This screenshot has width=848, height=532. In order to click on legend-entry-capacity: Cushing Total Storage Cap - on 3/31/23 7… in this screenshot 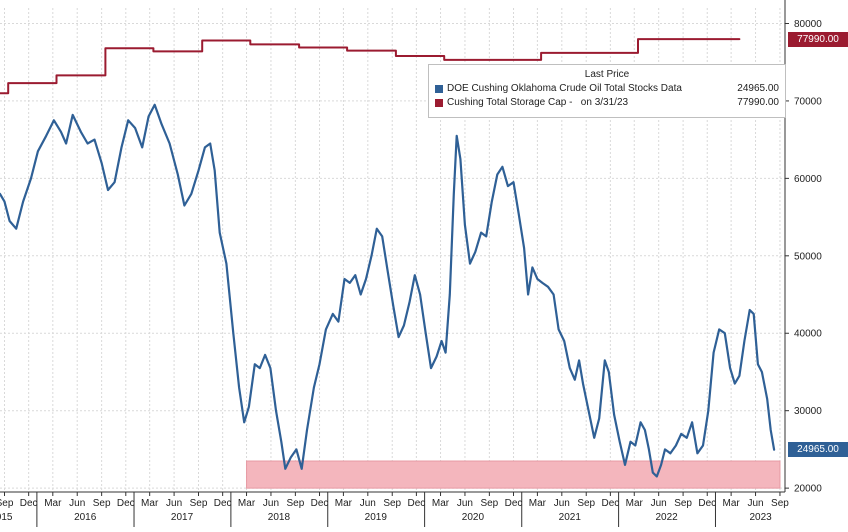, I will do `click(607, 104)`.